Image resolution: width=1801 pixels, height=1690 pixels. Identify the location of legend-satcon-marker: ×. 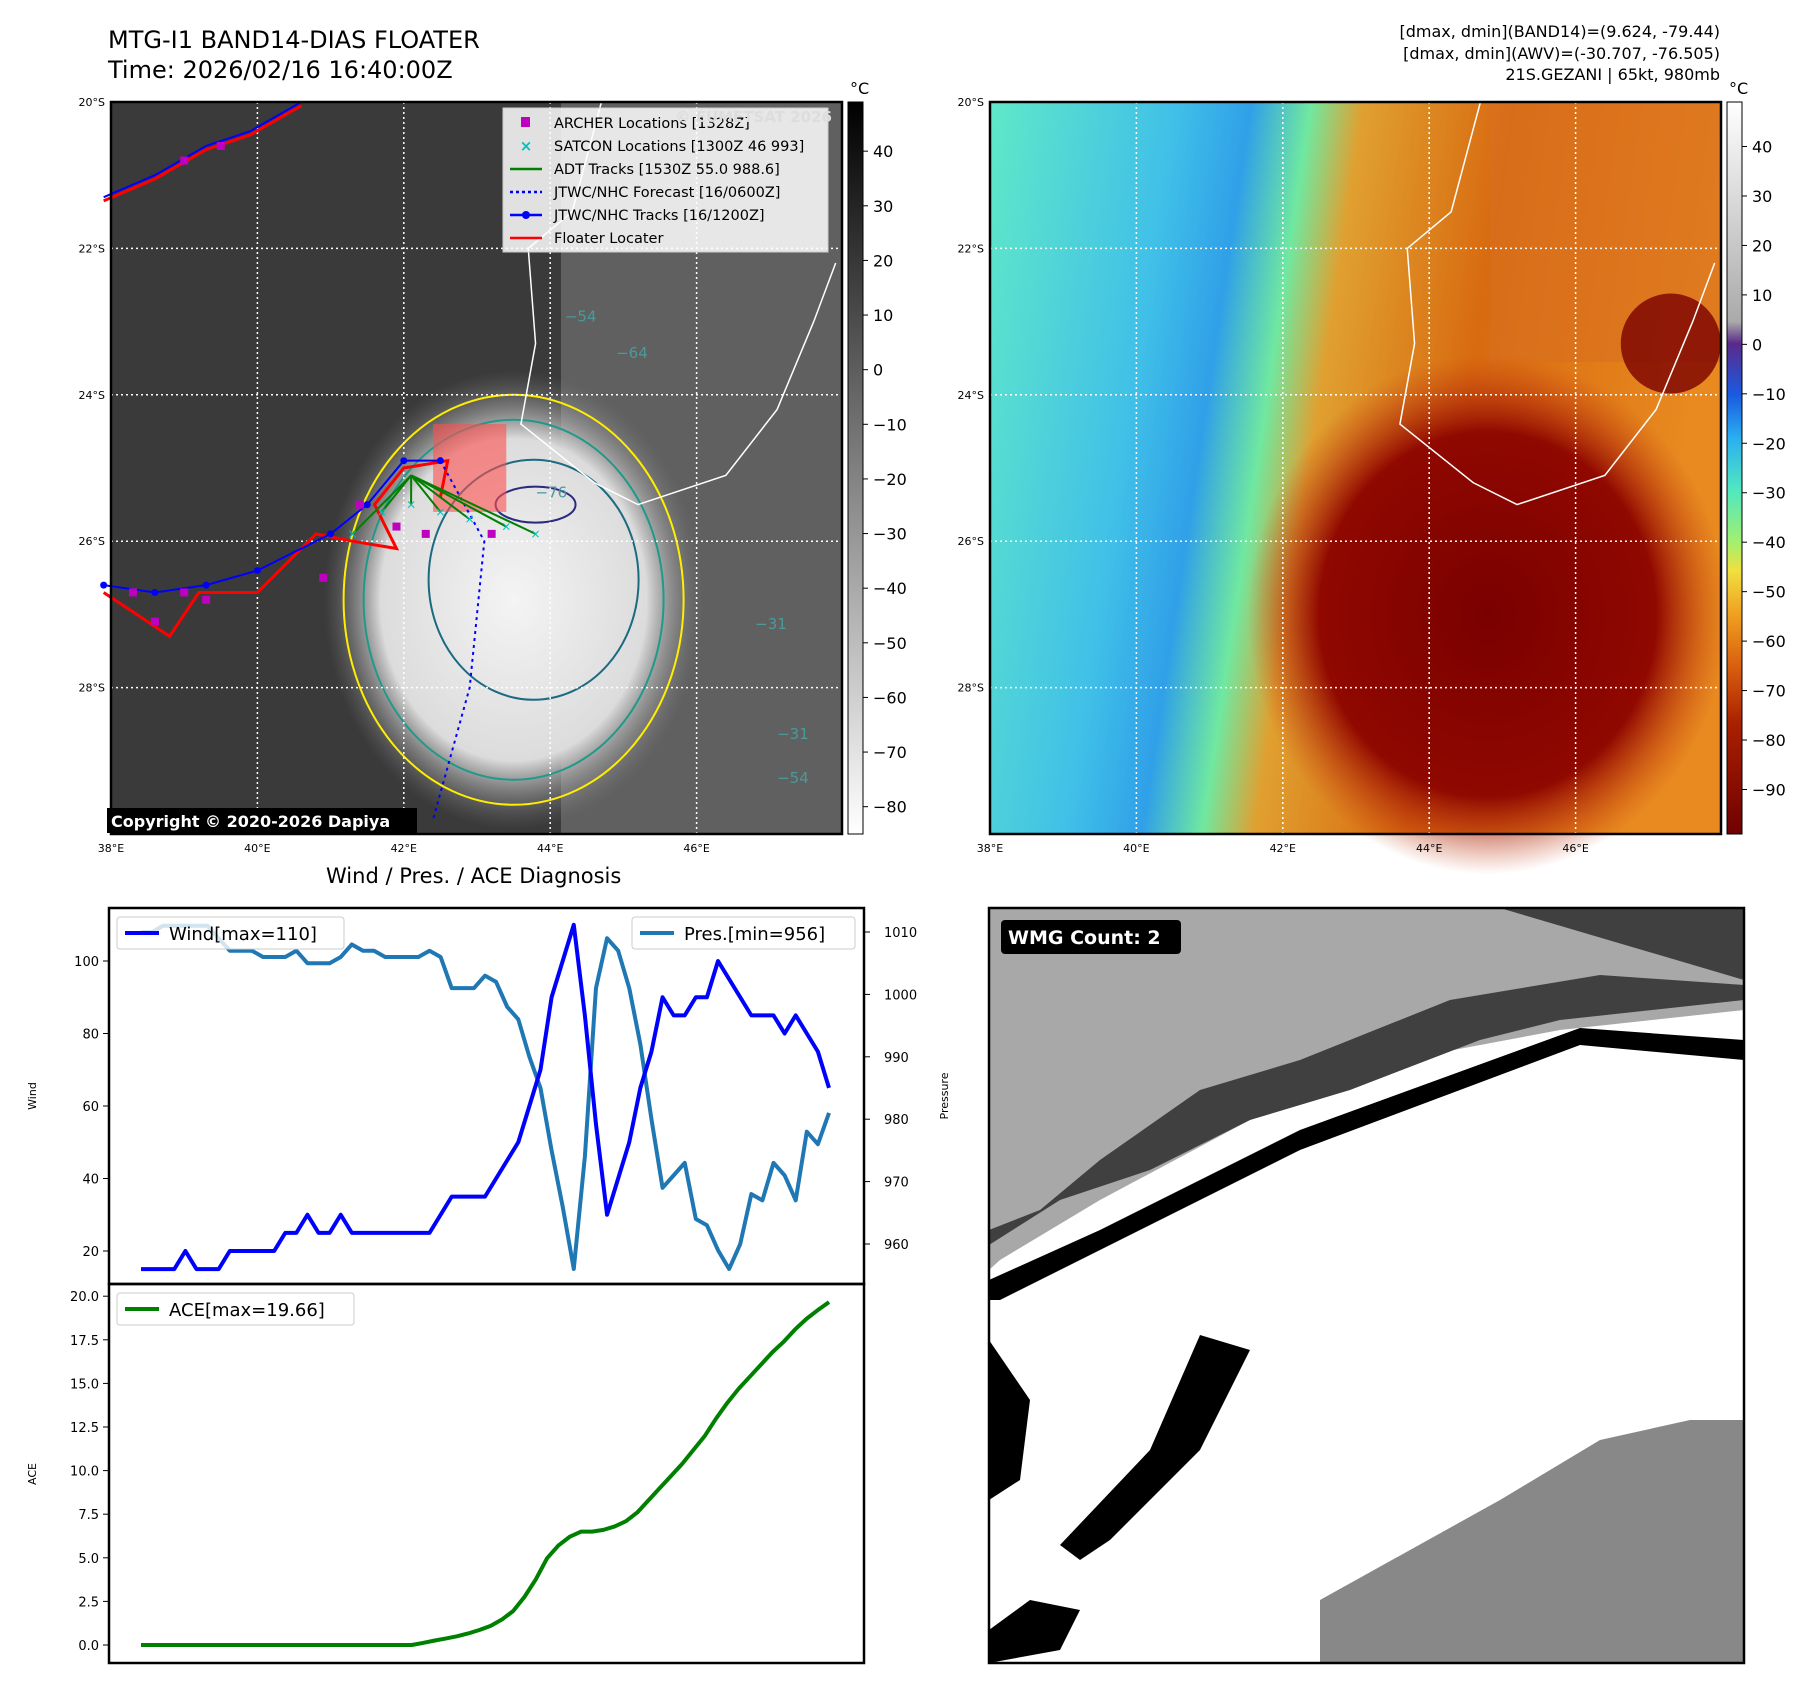
(526, 146).